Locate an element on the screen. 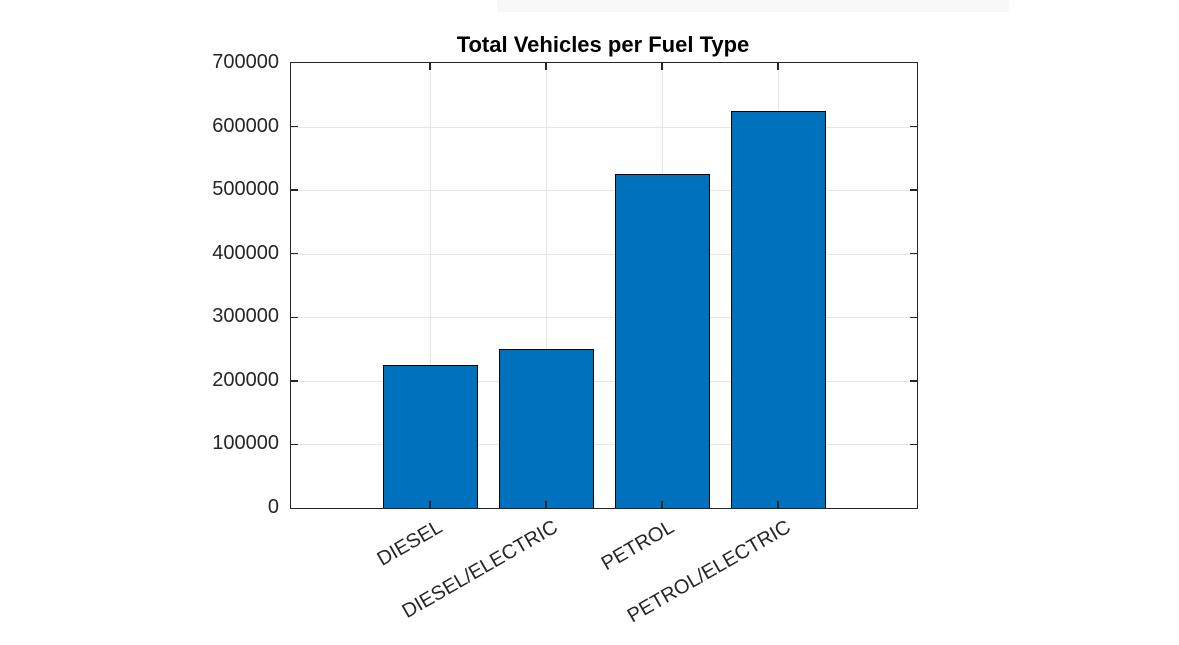 Image resolution: width=1179 pixels, height=645 pixels. chart-title: Total Vehicles per Fuel Type is located at coordinates (603, 44).